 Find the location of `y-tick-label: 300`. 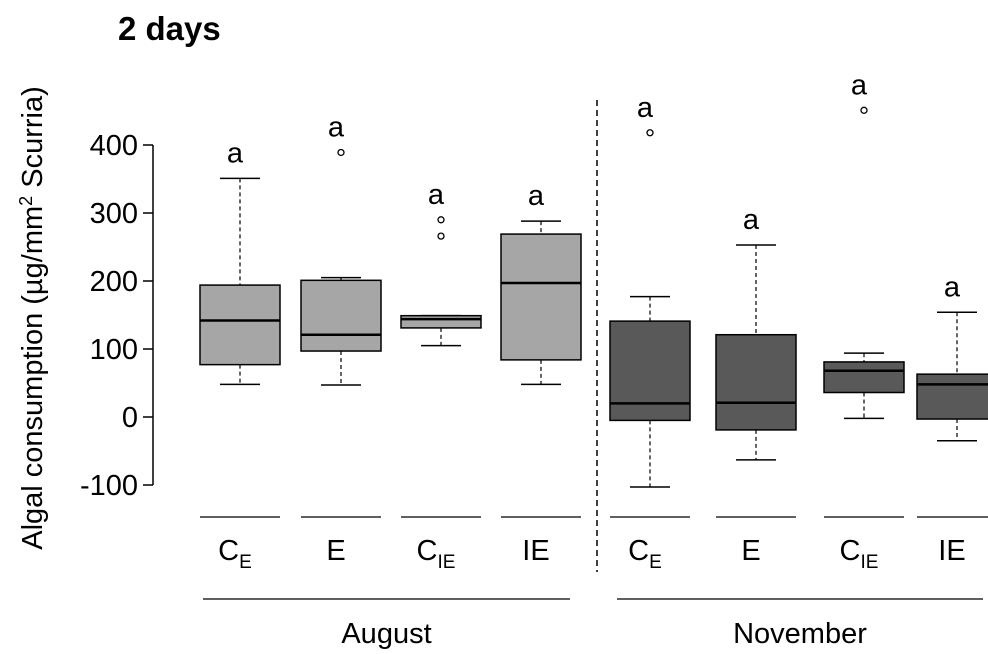

y-tick-label: 300 is located at coordinates (114, 214).